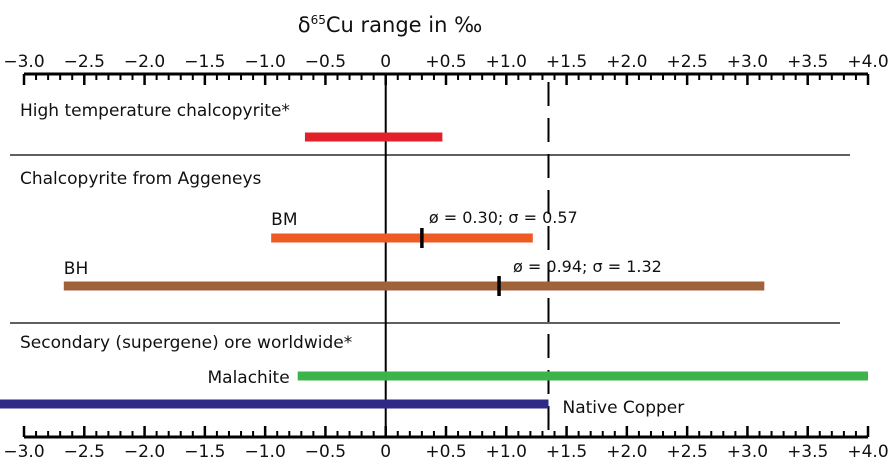 The height and width of the screenshot is (460, 894). What do you see at coordinates (141, 179) in the screenshot?
I see `section-label-aggeneys: Chalcopyrite from Aggeneys` at bounding box center [141, 179].